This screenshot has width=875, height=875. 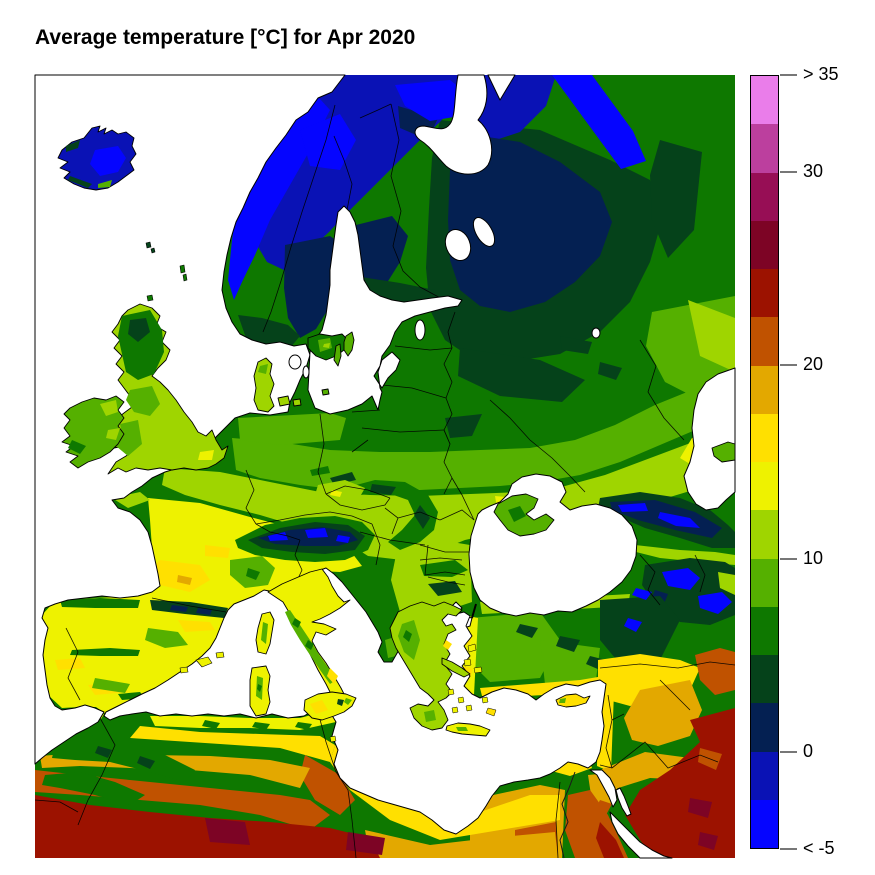 I want to click on page-title: Average temperature [°C] for Apr 2020, so click(x=225, y=37).